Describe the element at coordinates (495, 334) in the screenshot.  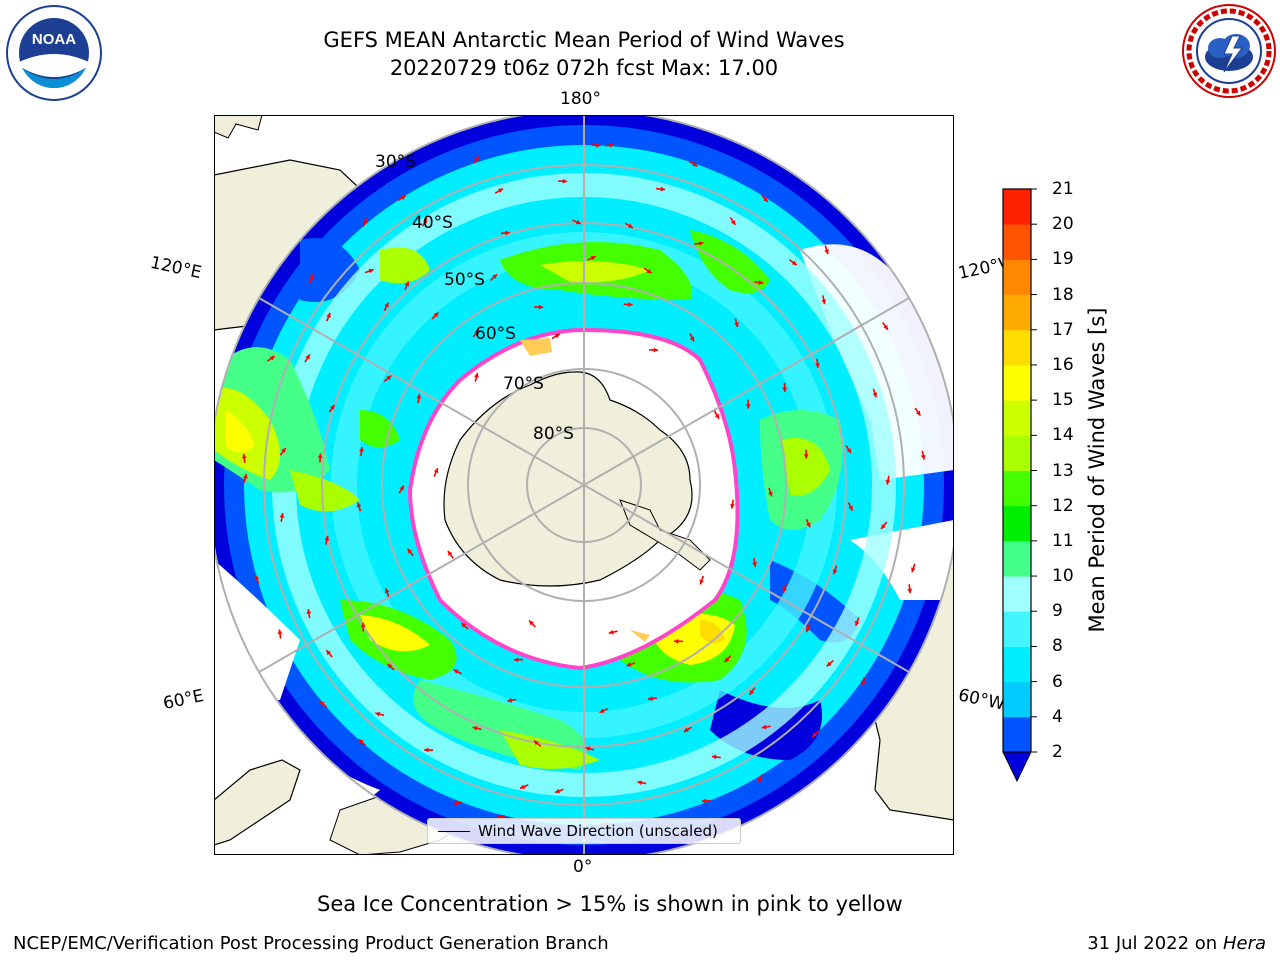
I see `lat-label-60s: 60°S` at that location.